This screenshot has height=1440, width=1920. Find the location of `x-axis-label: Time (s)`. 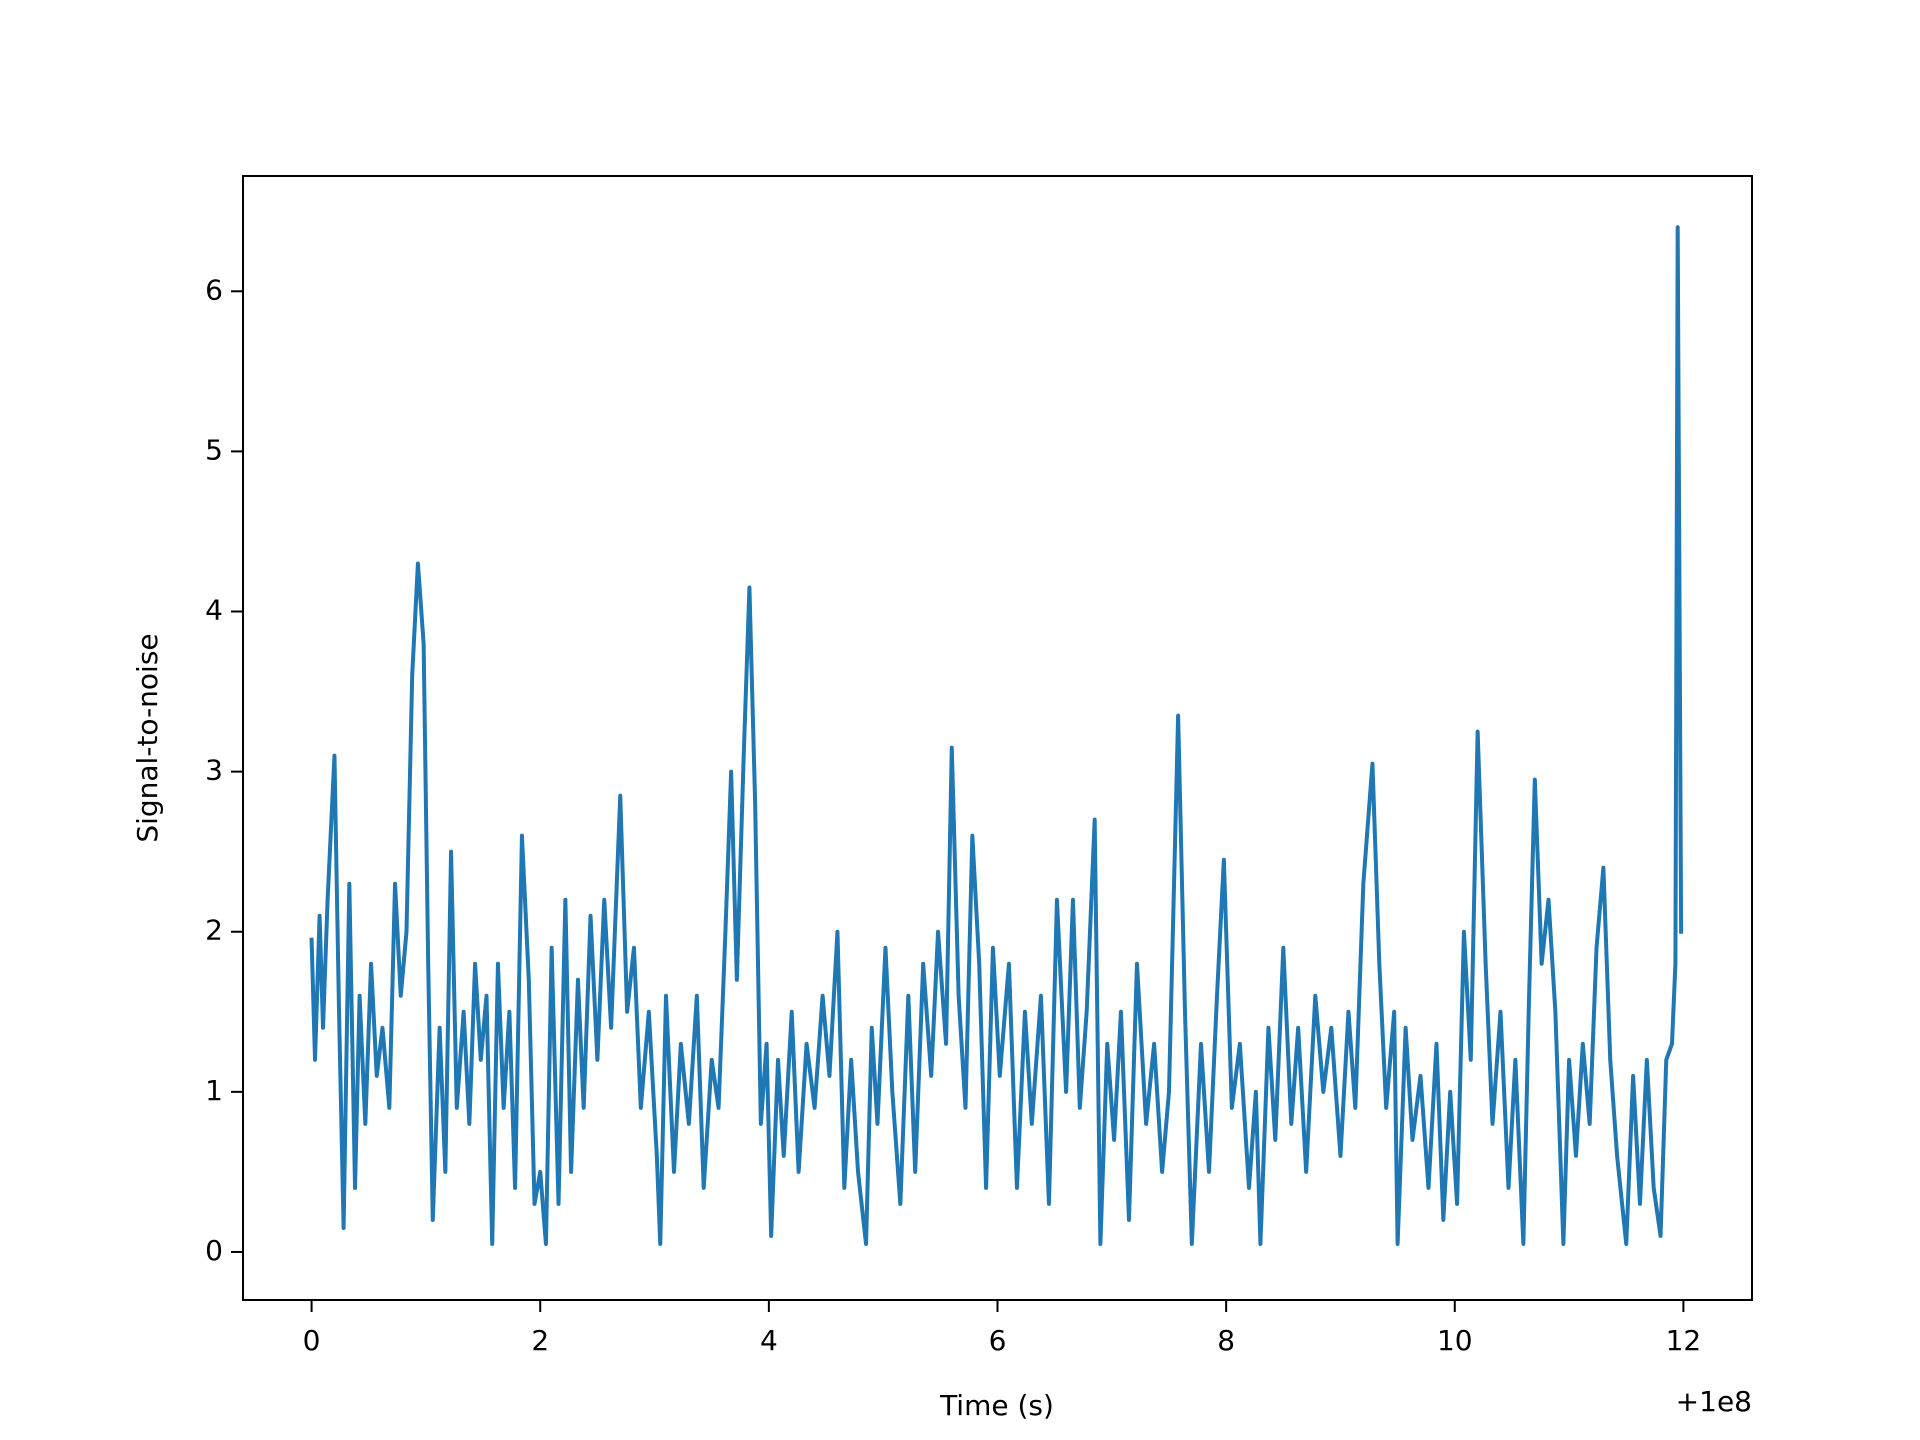

x-axis-label: Time (s) is located at coordinates (996, 1405).